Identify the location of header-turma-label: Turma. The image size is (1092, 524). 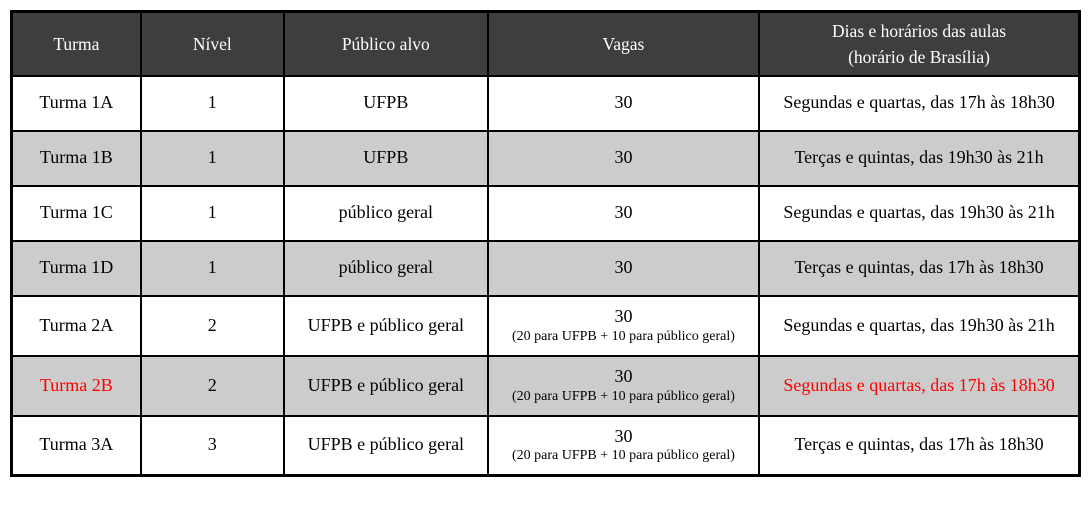
(76, 43).